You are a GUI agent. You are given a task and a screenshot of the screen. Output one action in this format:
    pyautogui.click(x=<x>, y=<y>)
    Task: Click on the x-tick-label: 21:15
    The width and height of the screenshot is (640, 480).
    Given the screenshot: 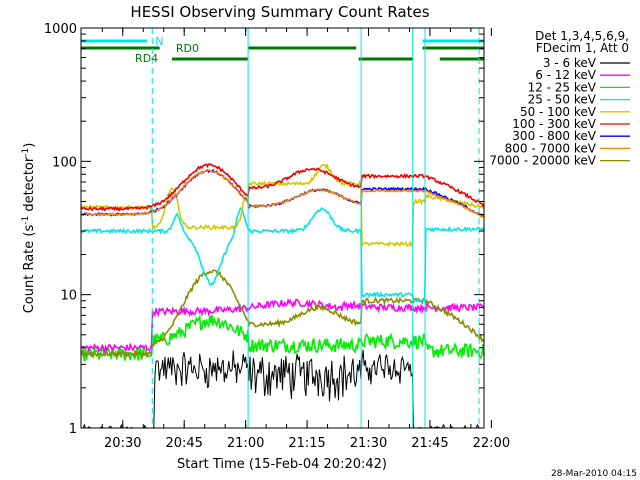 What is the action you would take?
    pyautogui.click(x=306, y=443)
    